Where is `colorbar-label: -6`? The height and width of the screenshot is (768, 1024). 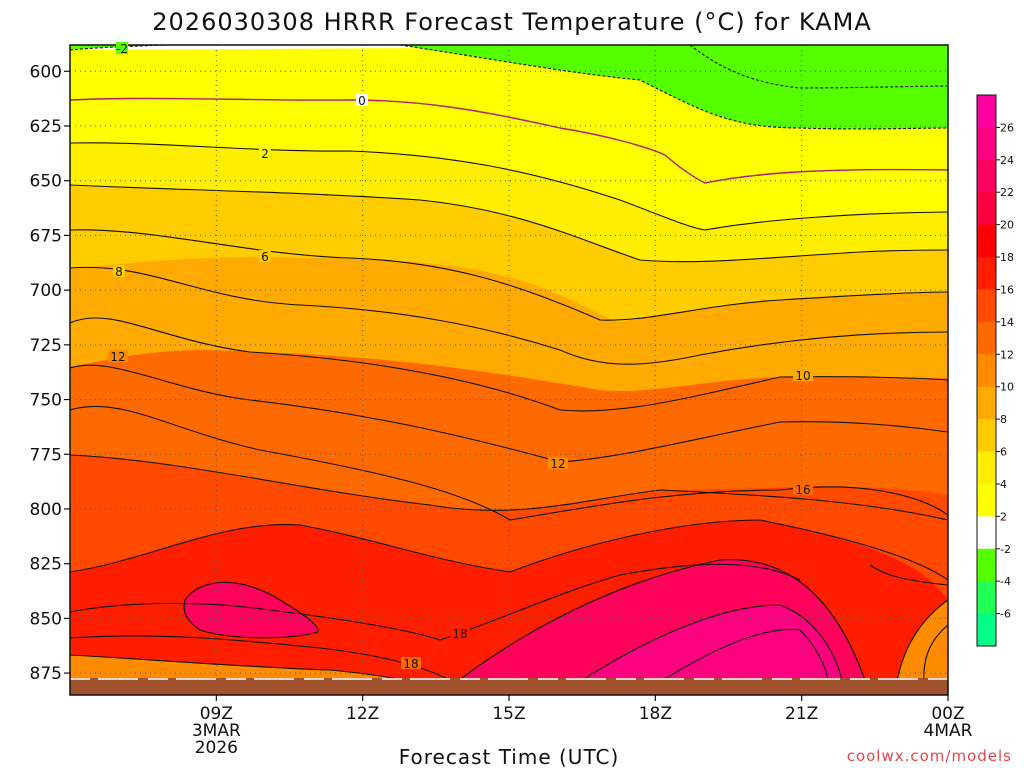
colorbar-label: -6 is located at coordinates (1005, 614).